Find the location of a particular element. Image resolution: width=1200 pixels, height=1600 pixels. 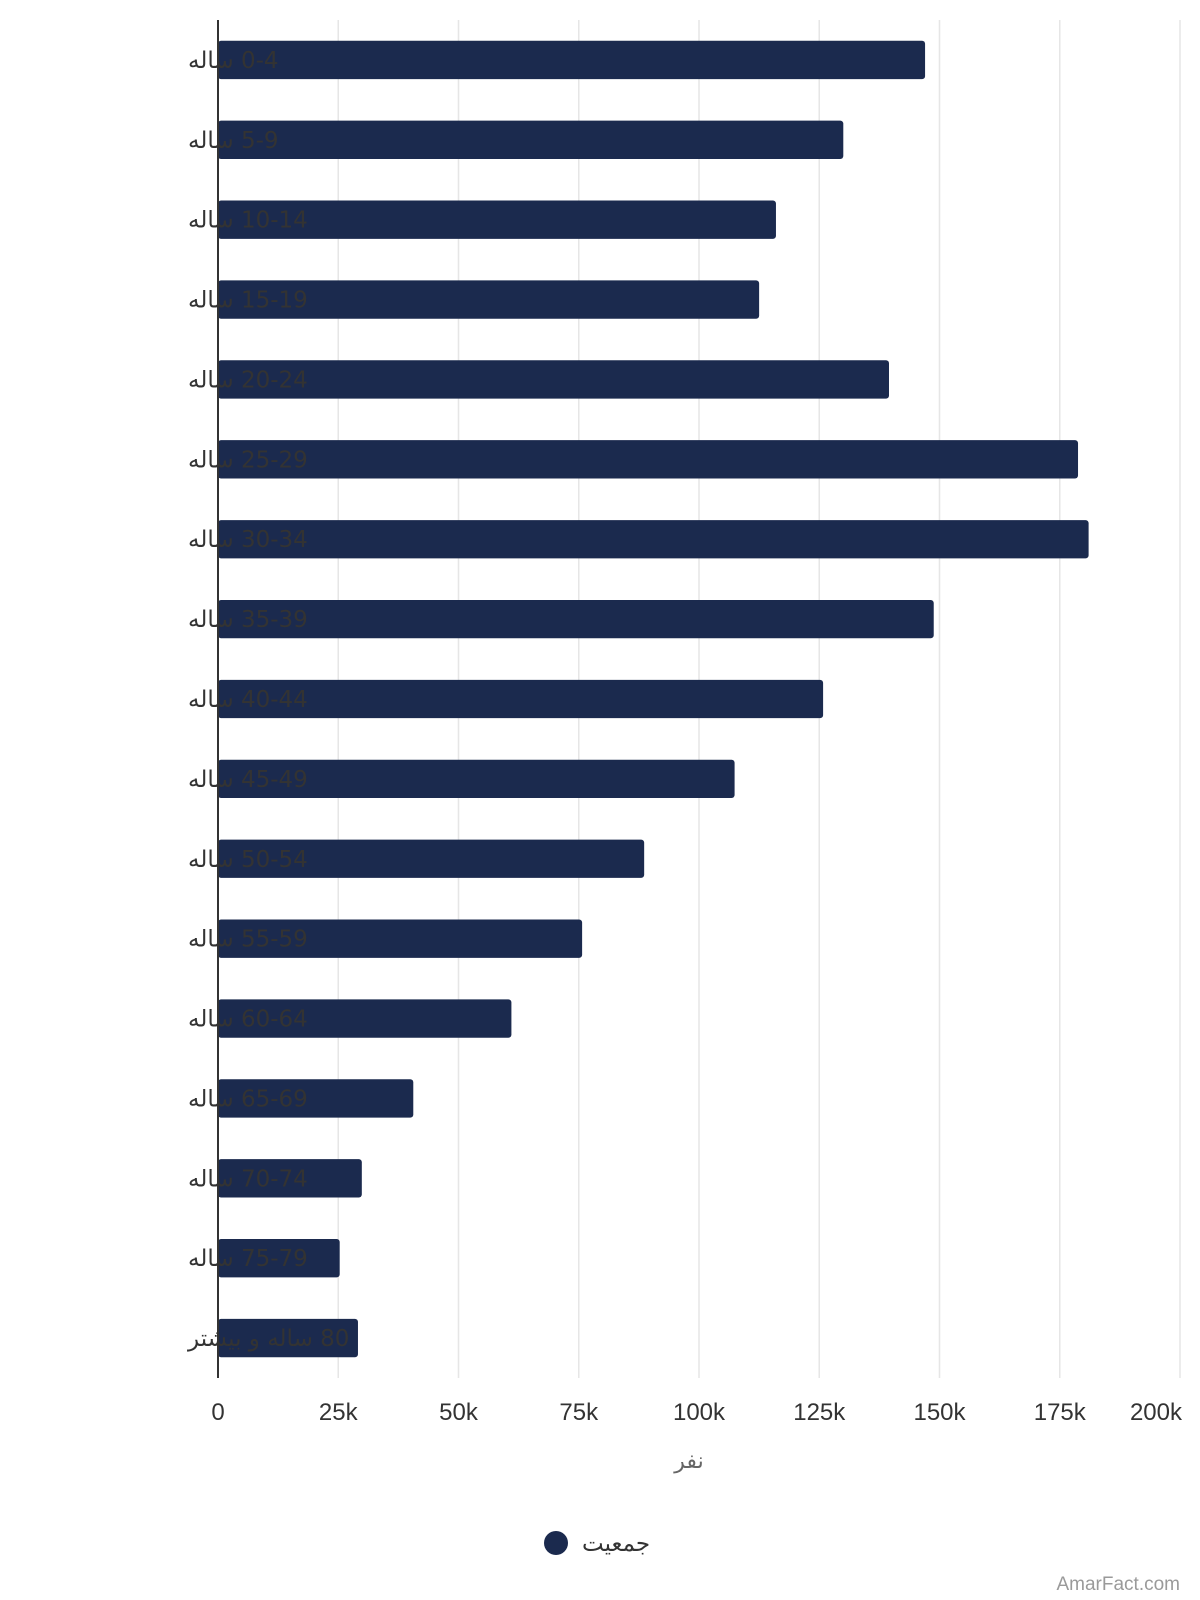

category-label: 15-19 ساله is located at coordinates (248, 301).